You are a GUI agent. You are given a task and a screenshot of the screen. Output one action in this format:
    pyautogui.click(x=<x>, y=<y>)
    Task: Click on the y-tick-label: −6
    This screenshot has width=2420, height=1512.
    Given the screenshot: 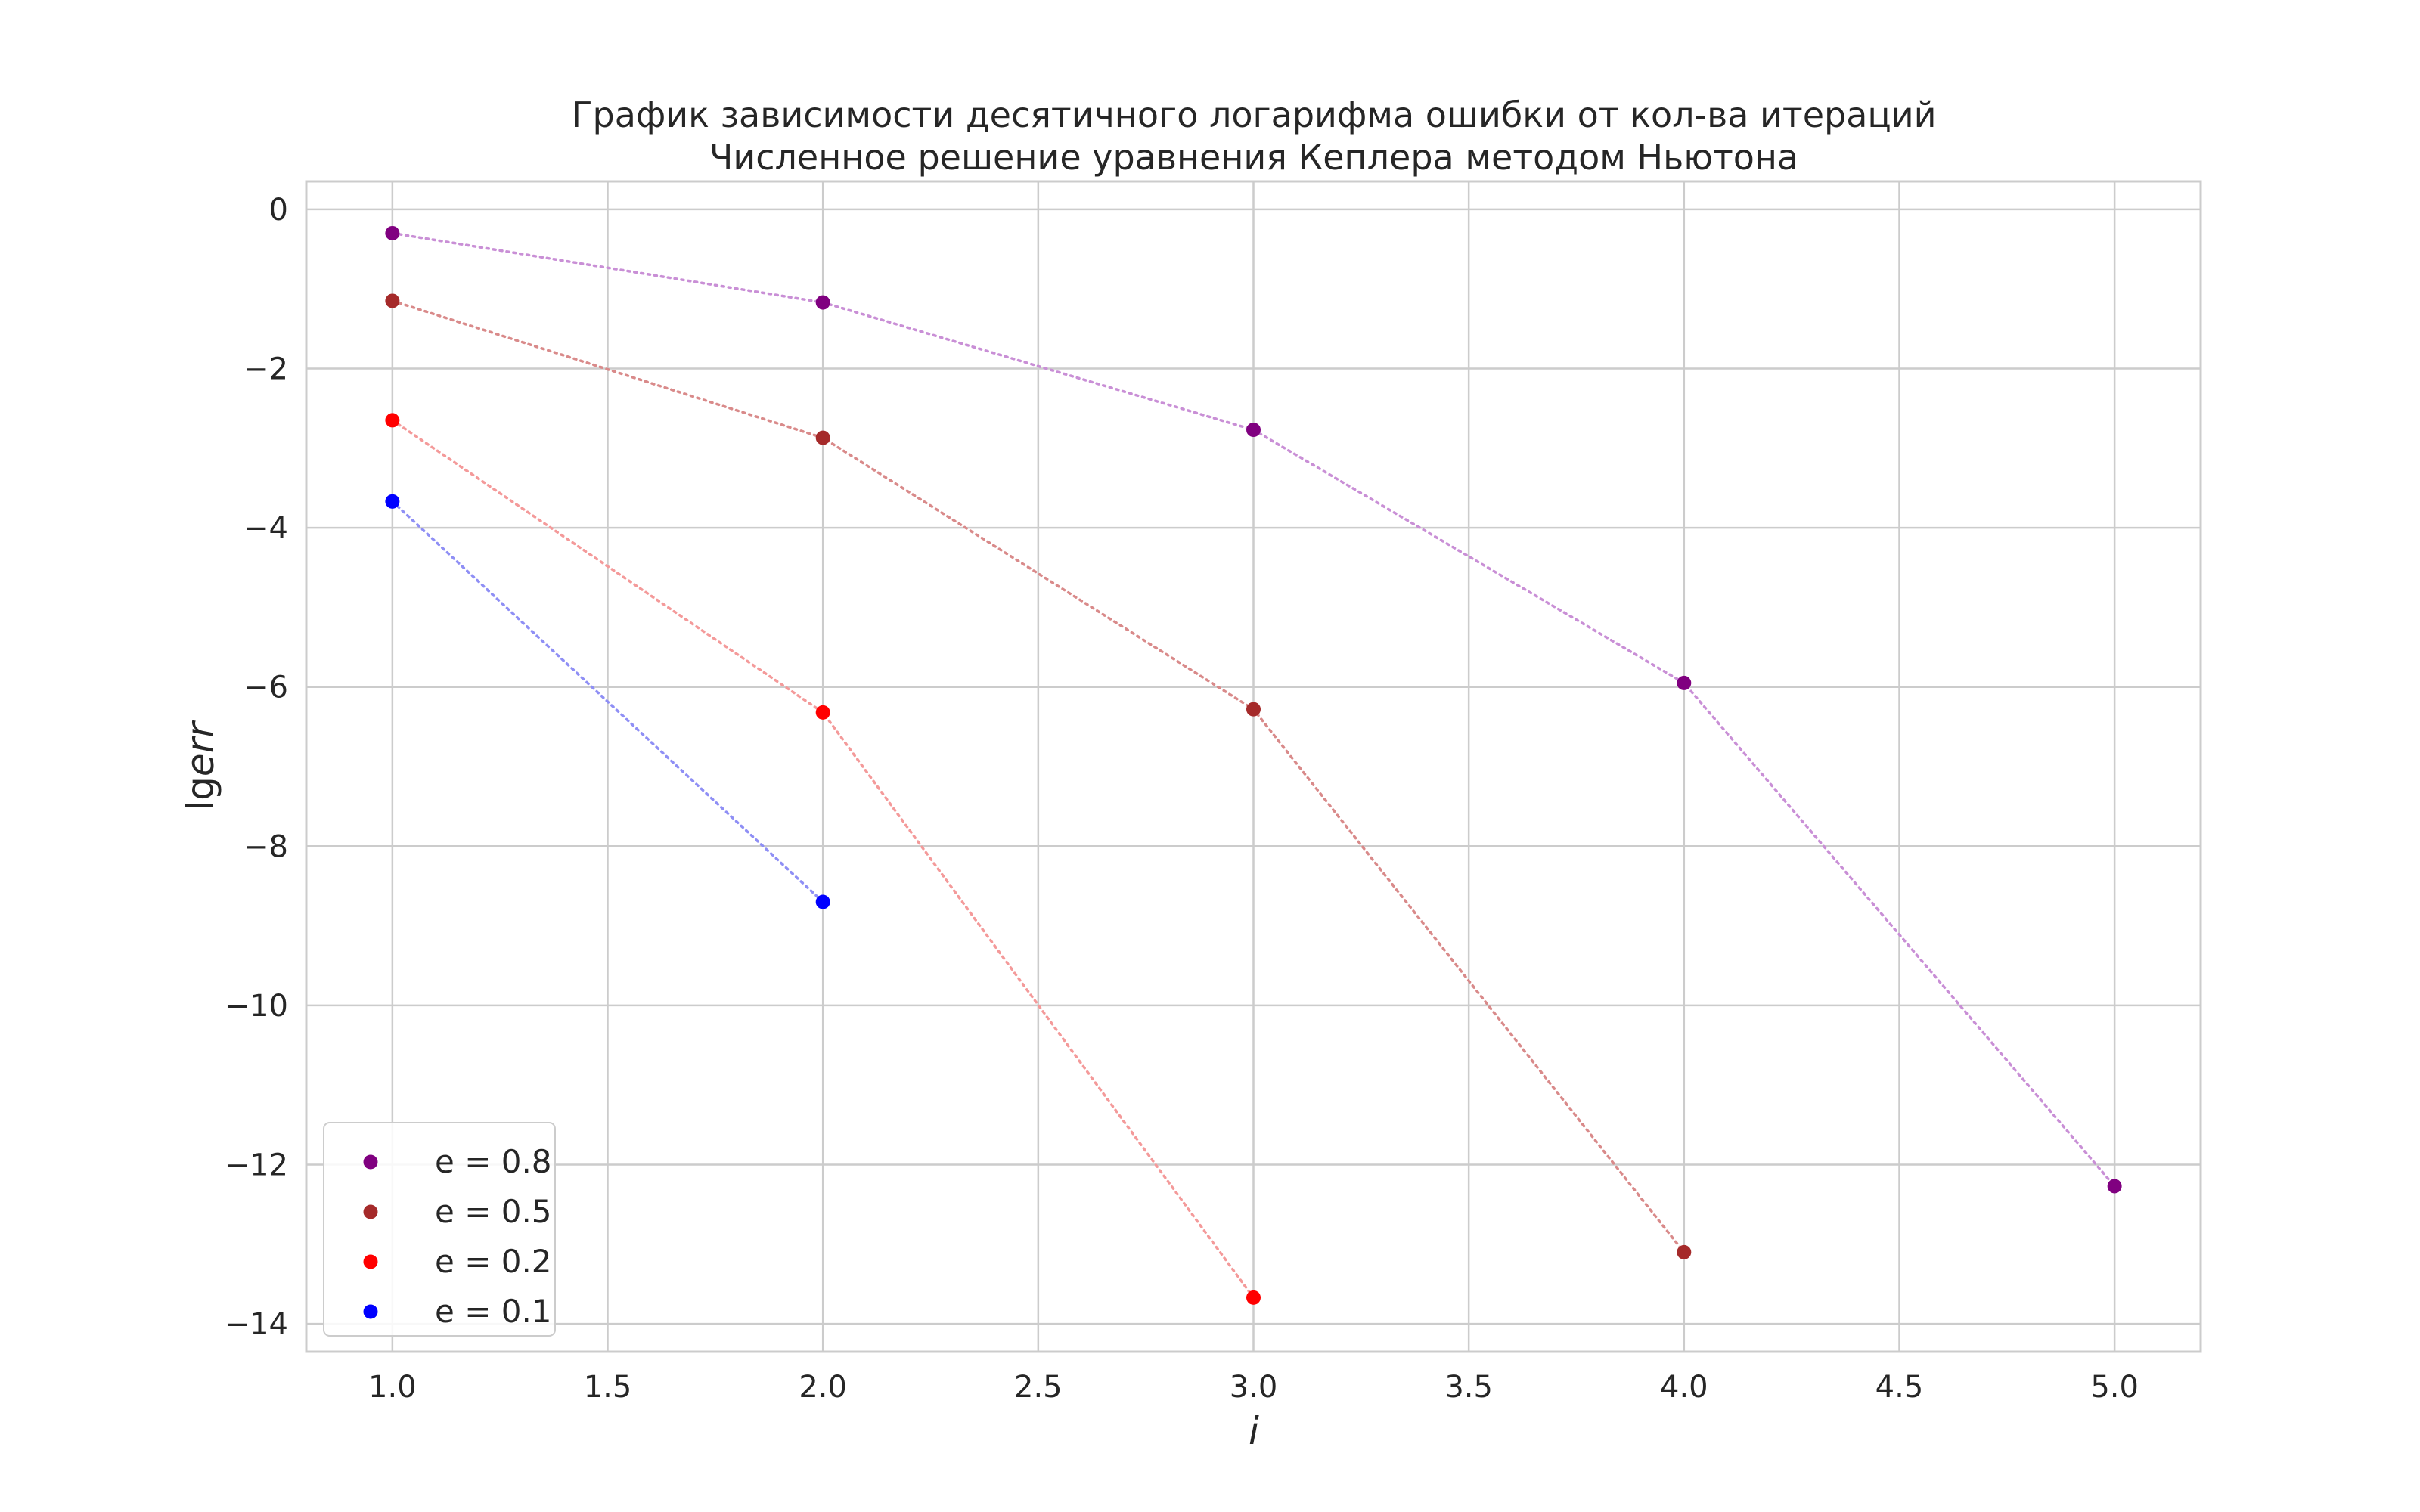 What is the action you would take?
    pyautogui.click(x=266, y=688)
    